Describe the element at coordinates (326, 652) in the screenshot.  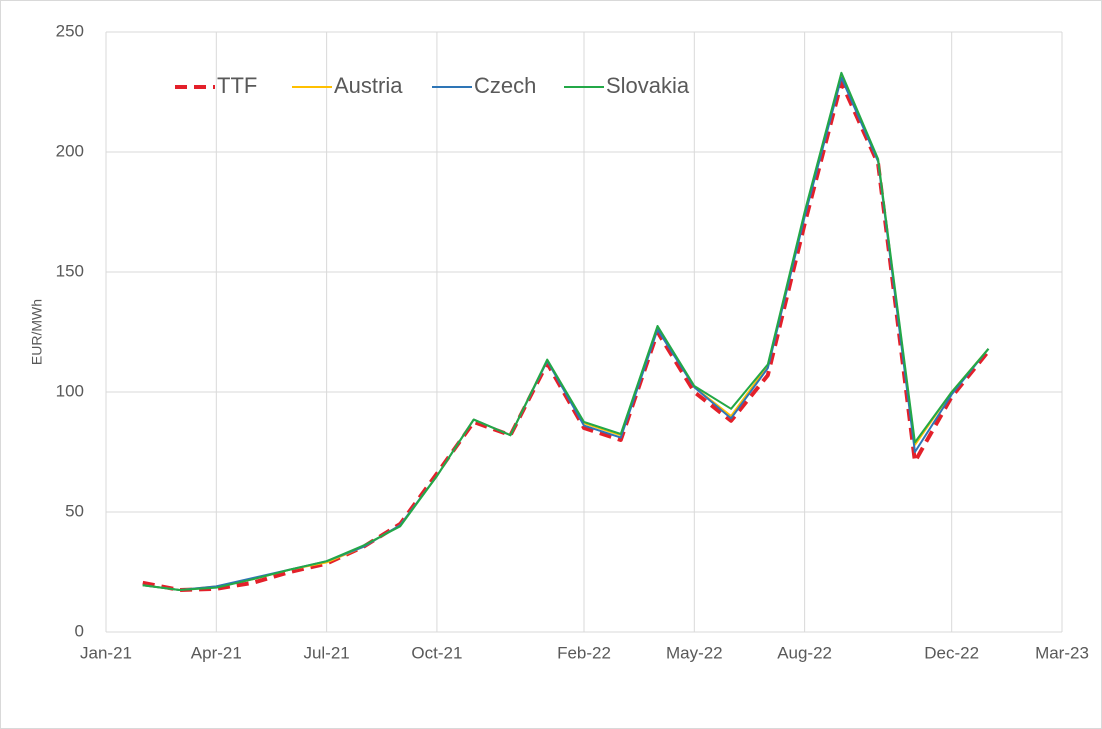
I see `x-tick-label: Jul-21` at that location.